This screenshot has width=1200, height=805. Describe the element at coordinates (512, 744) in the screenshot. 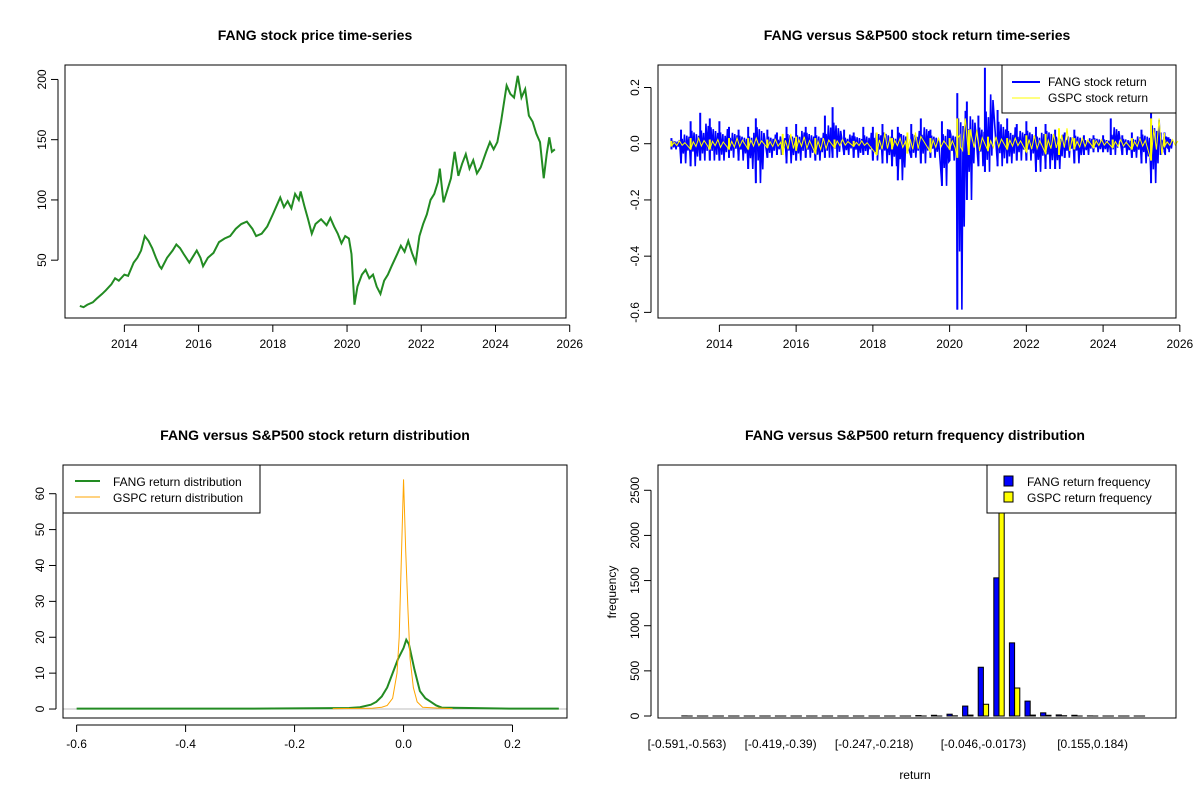

I see `x-tick-label: 0.2` at that location.